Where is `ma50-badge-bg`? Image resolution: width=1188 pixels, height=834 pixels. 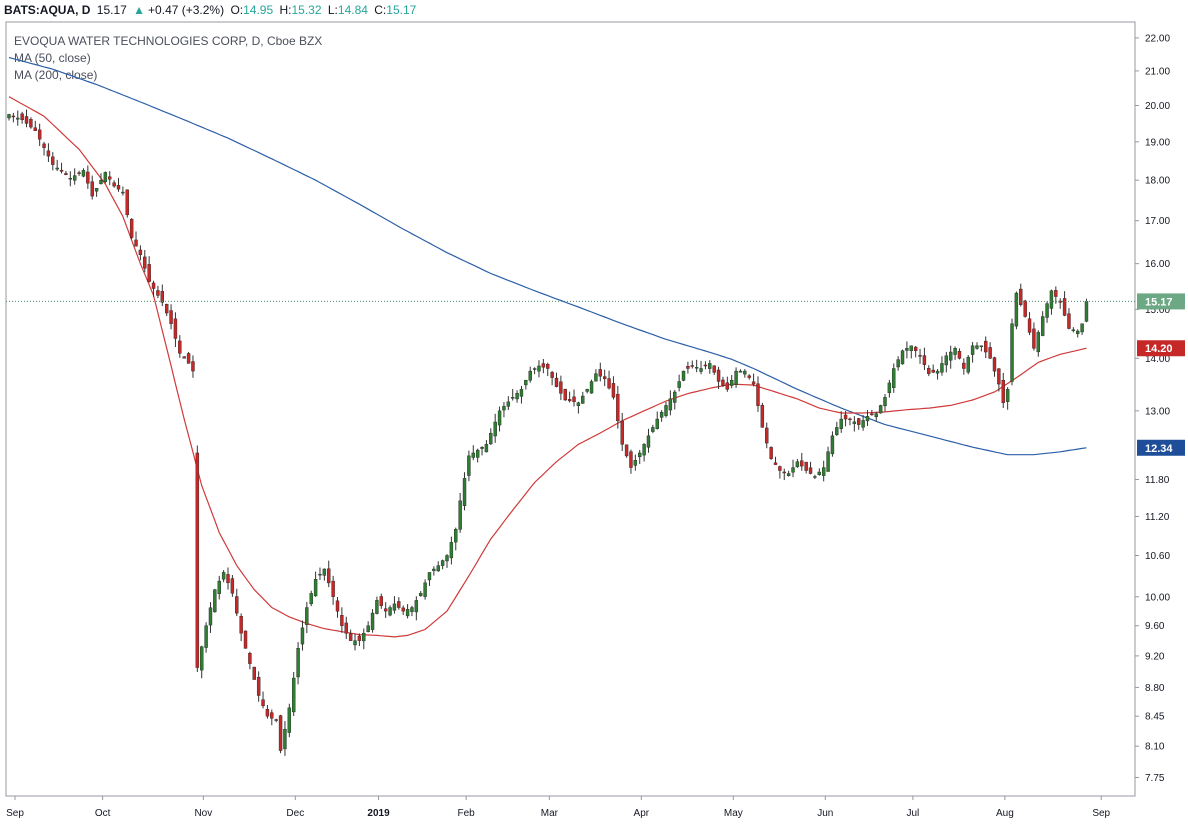
ma50-badge-bg is located at coordinates (1161, 348).